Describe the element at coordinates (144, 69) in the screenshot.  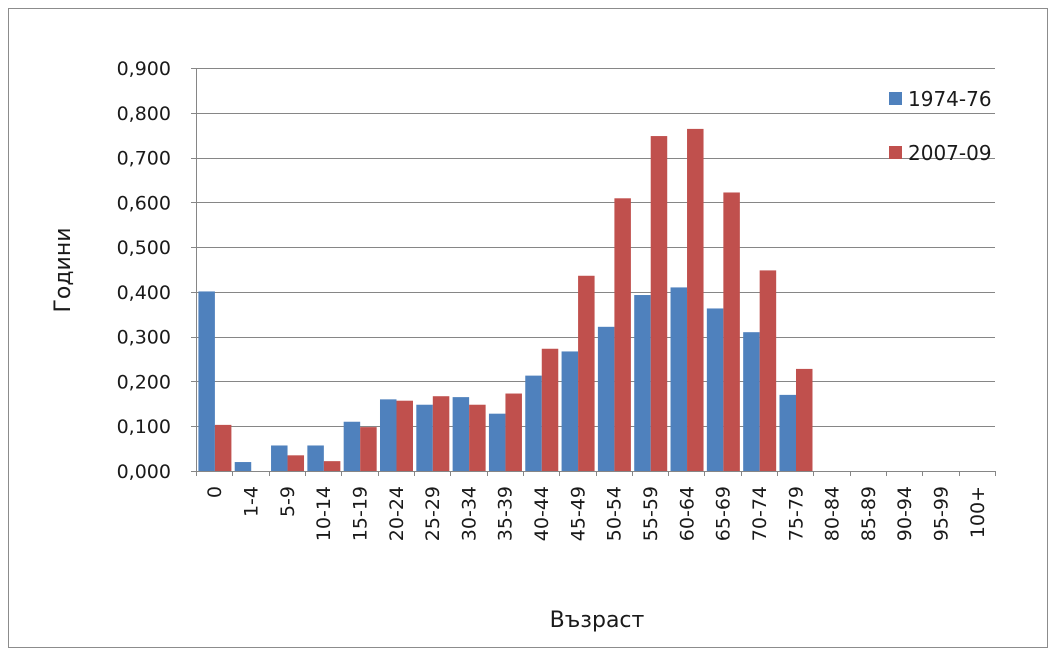
I see `y-tick-label: 0,900` at that location.